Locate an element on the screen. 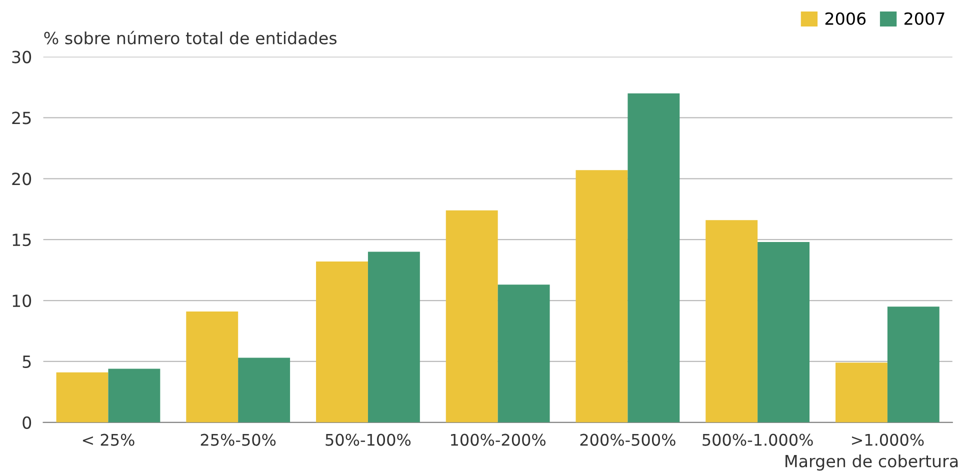  x-tick-label: 50%-100% is located at coordinates (368, 440).